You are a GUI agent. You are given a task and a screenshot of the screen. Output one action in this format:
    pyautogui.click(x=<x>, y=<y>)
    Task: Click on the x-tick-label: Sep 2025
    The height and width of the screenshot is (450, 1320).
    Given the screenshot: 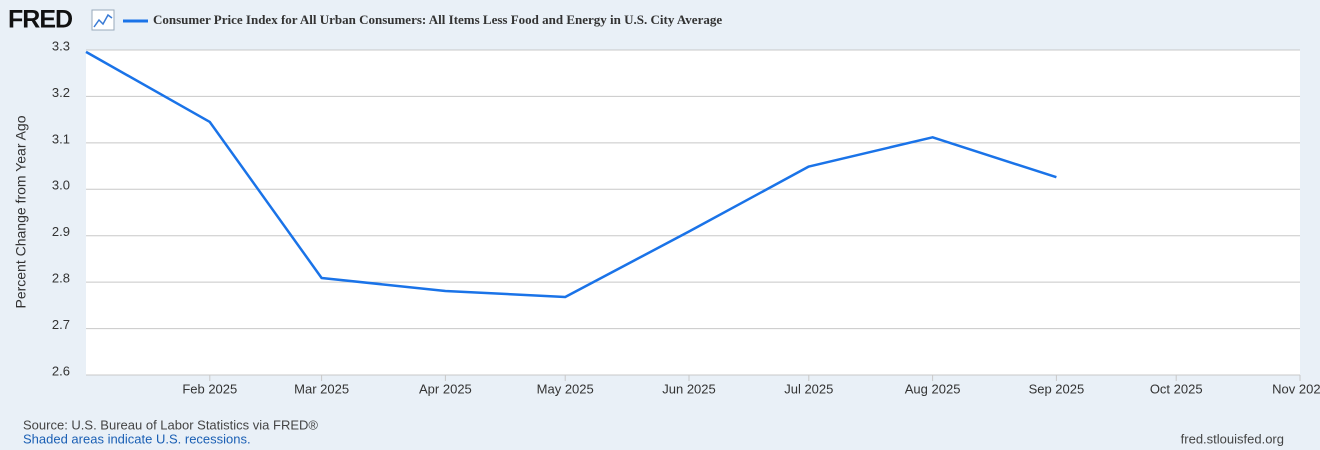 What is the action you would take?
    pyautogui.click(x=1057, y=388)
    